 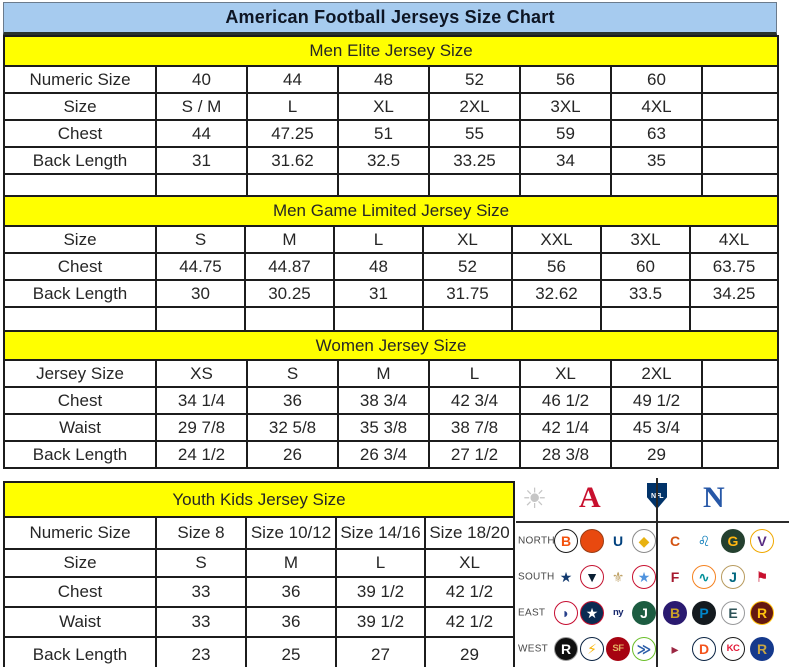 What do you see at coordinates (565, 427) in the screenshot?
I see `size-cell: 42 1/4` at bounding box center [565, 427].